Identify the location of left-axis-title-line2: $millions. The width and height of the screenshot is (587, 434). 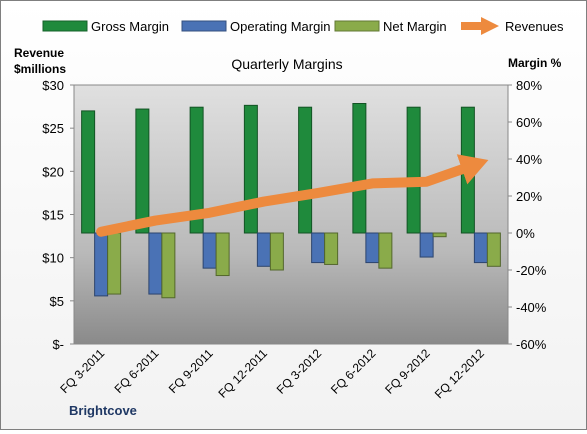
(40, 69).